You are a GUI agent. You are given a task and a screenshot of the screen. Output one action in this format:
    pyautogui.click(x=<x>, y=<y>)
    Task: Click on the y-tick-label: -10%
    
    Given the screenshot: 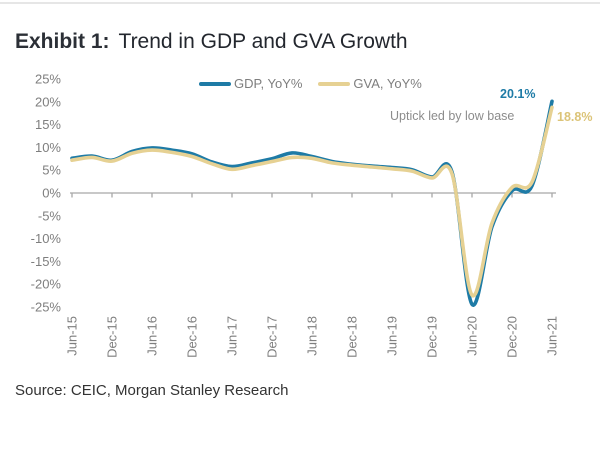 What is the action you would take?
    pyautogui.click(x=46, y=238)
    